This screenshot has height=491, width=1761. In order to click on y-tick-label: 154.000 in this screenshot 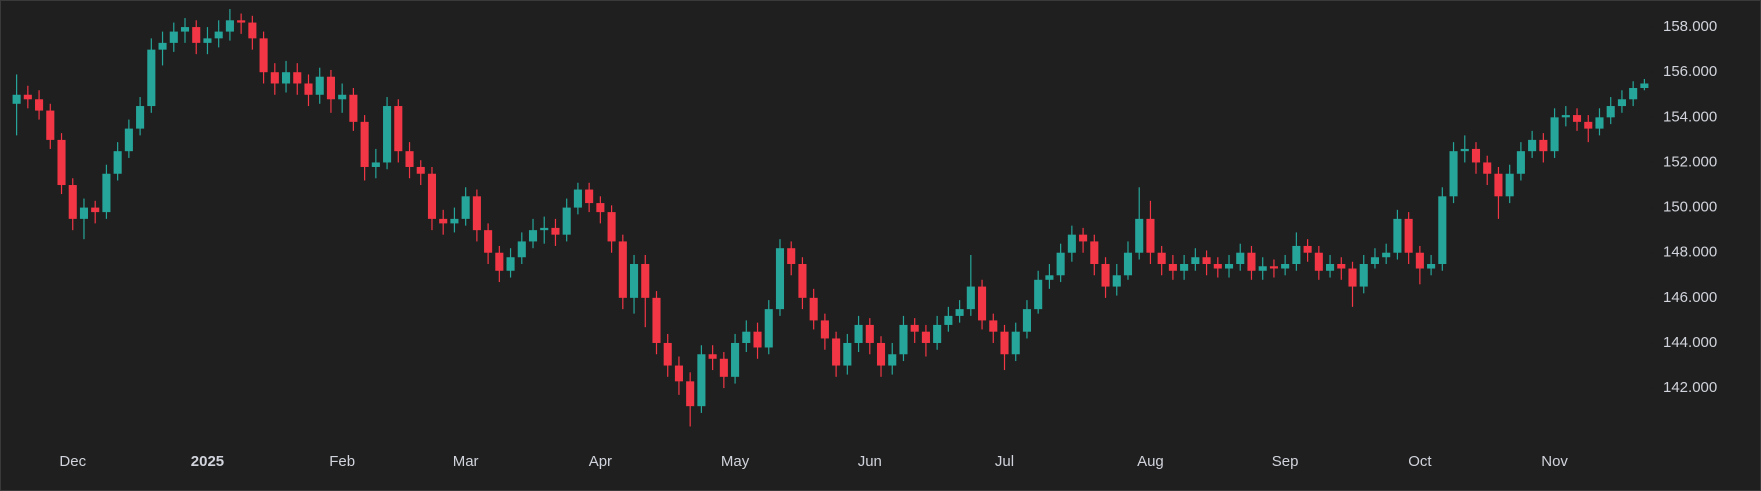, I will do `click(1690, 116)`.